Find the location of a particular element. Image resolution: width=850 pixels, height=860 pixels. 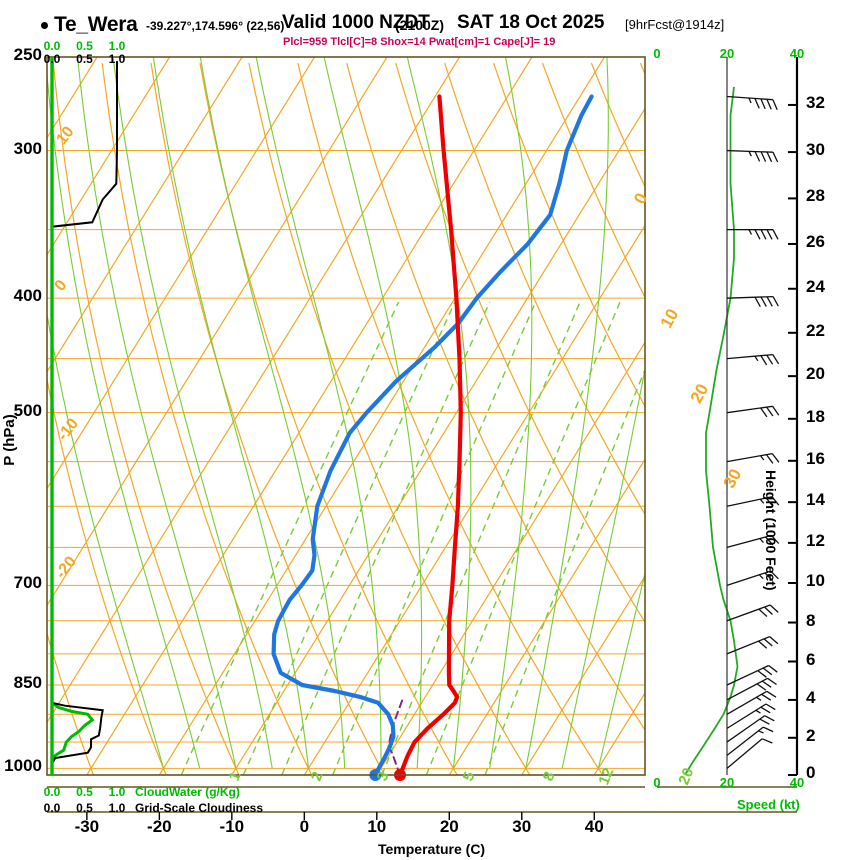

height-tick-label: 24 is located at coordinates (815, 286).